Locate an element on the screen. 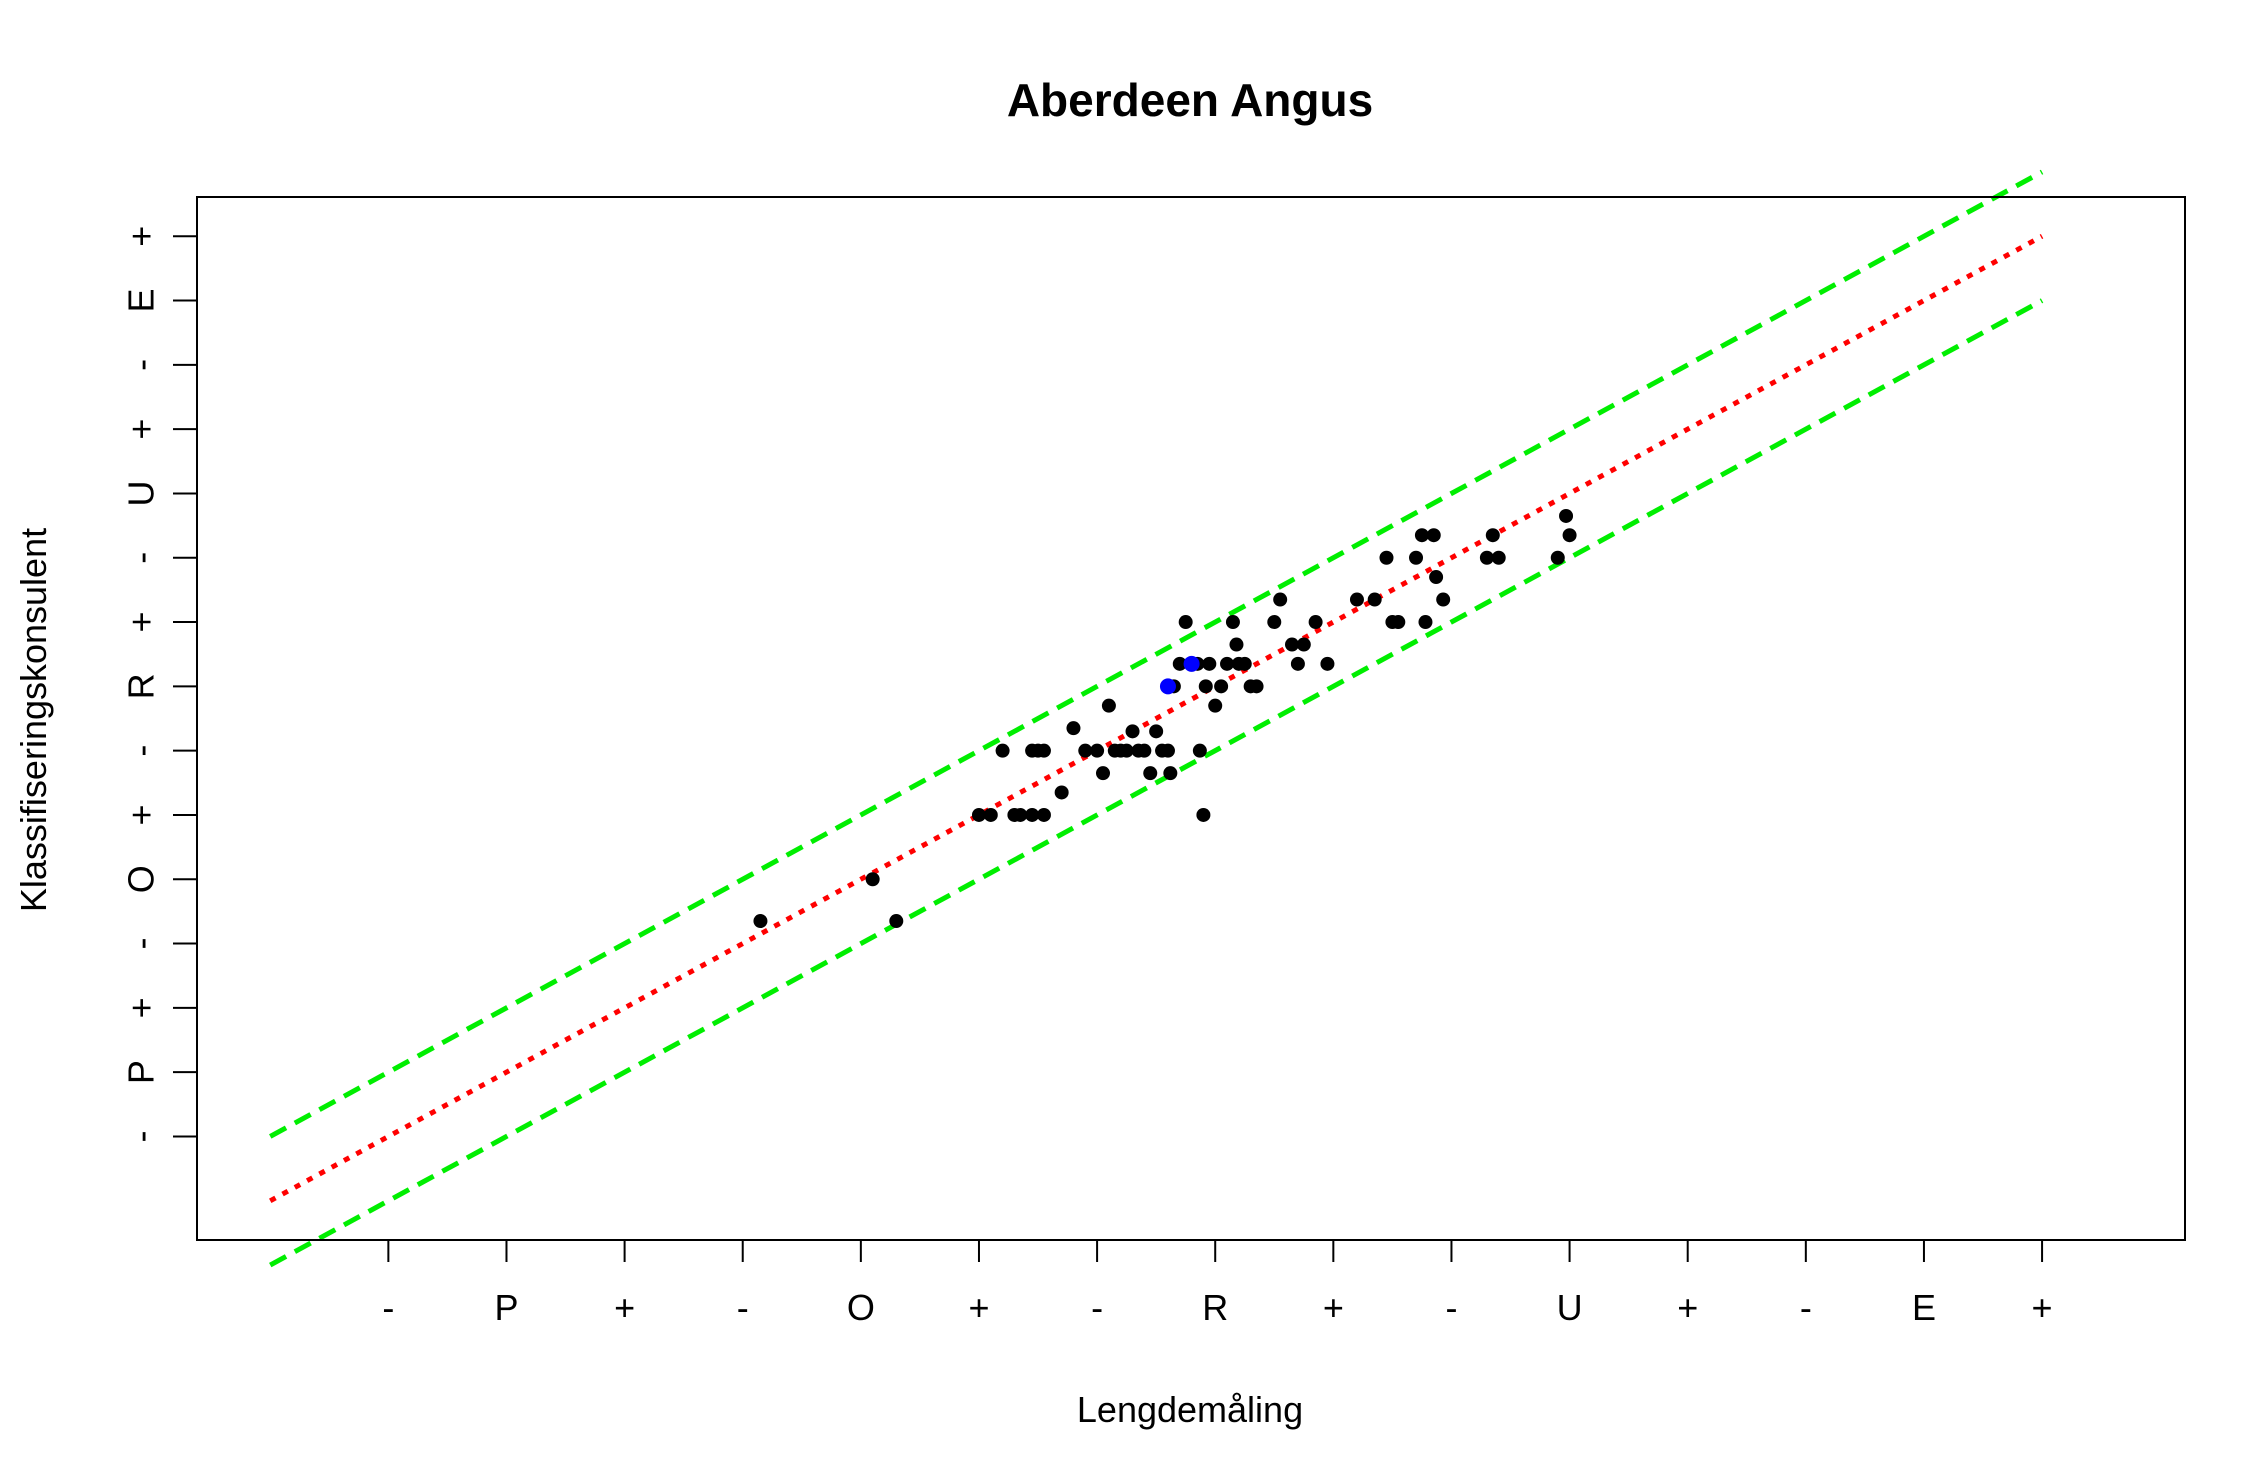 The image size is (2267, 1474). y-tick-label: R is located at coordinates (141, 686).